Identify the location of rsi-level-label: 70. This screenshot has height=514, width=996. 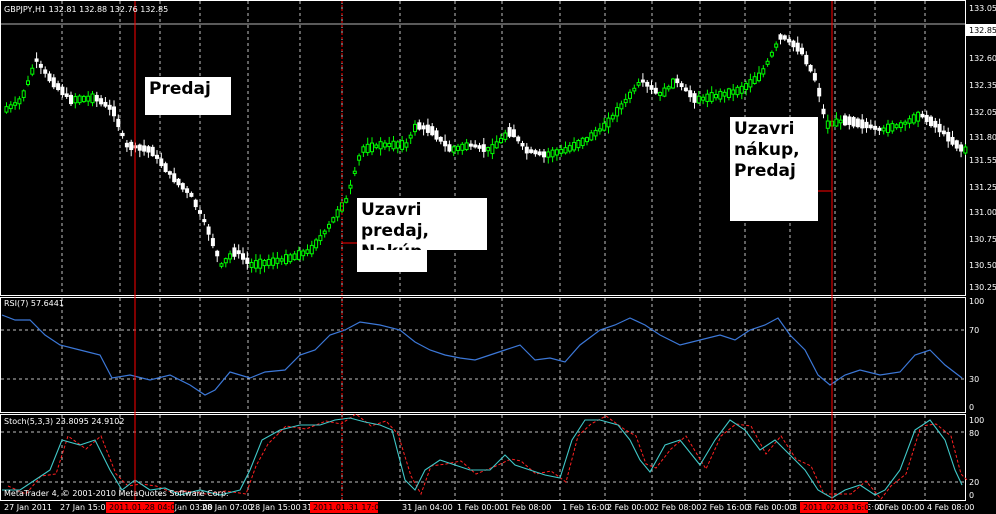
(974, 330).